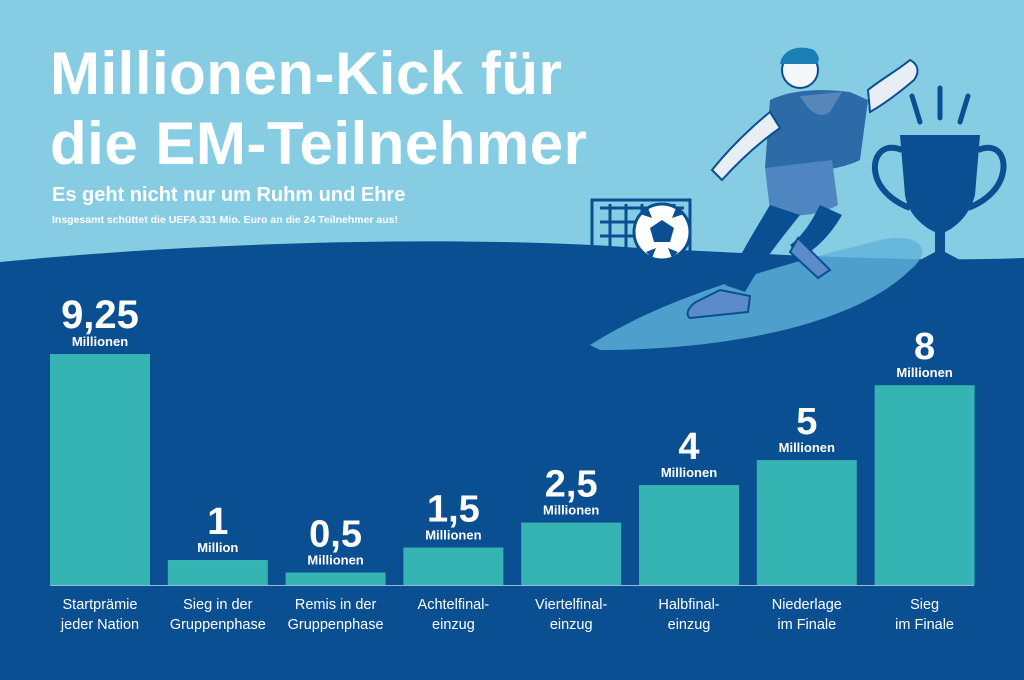 The width and height of the screenshot is (1024, 680). I want to click on unit-label: Million, so click(217, 547).